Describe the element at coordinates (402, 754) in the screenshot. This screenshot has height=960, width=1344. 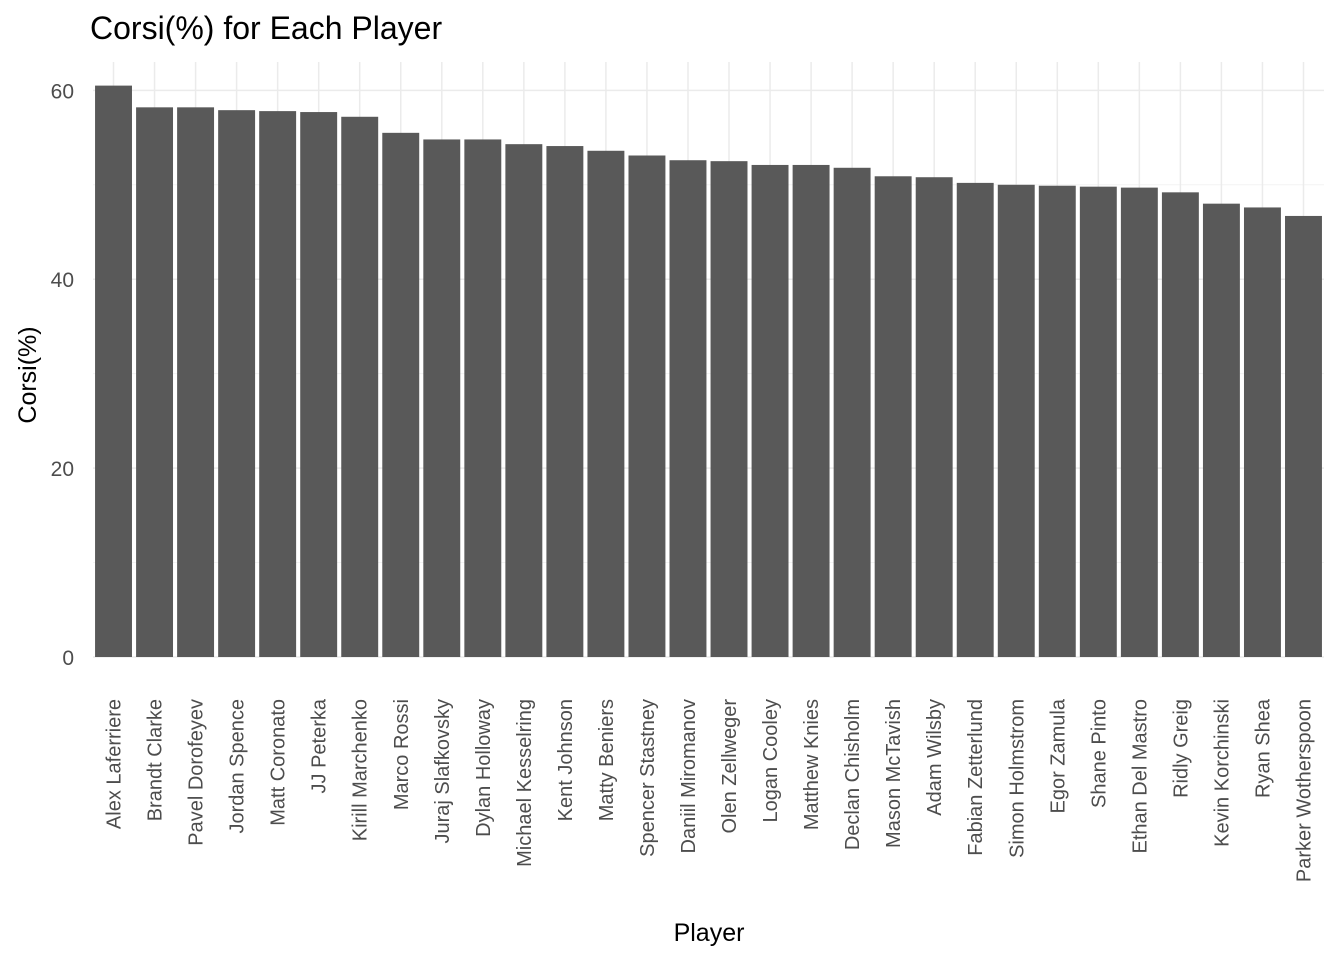
I see `x-tick-label: Marco Rossi` at that location.